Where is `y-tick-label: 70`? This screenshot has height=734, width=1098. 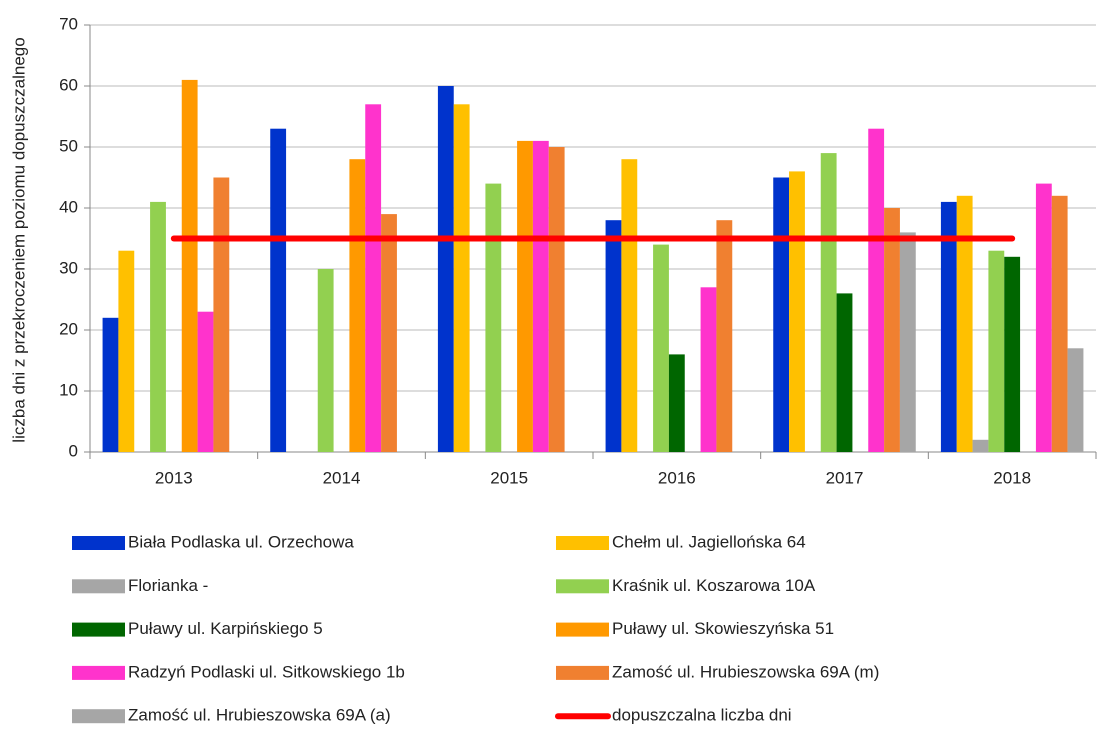
y-tick-label: 70 is located at coordinates (68, 23).